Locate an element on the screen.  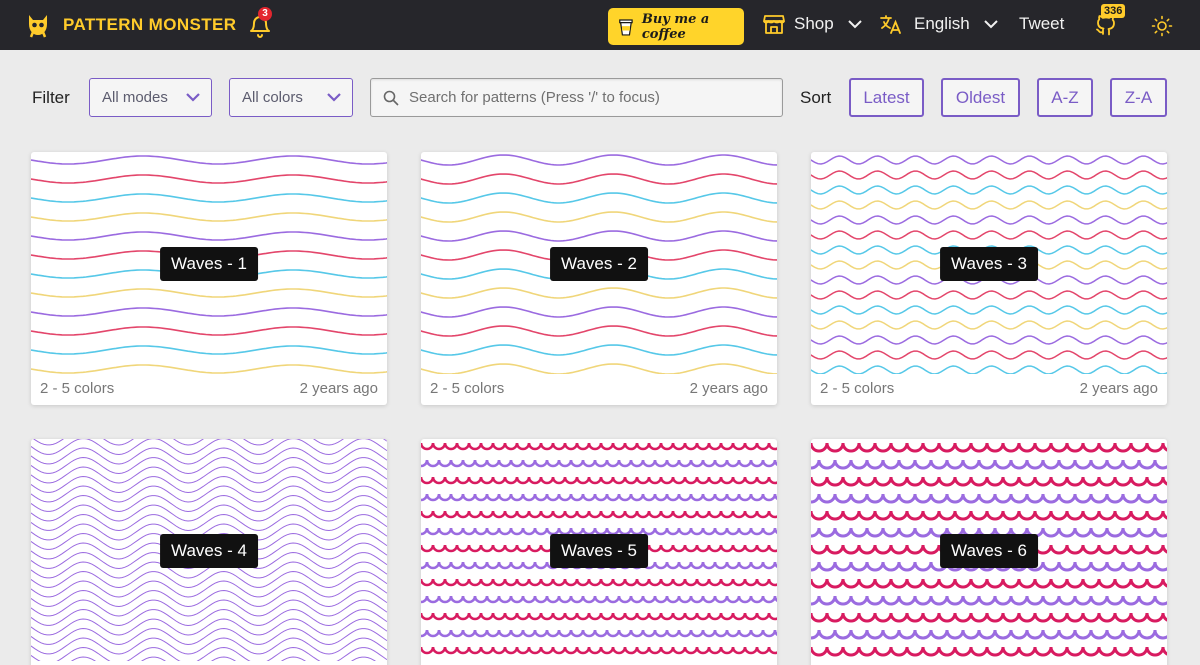
search-icon is located at coordinates (391, 98).